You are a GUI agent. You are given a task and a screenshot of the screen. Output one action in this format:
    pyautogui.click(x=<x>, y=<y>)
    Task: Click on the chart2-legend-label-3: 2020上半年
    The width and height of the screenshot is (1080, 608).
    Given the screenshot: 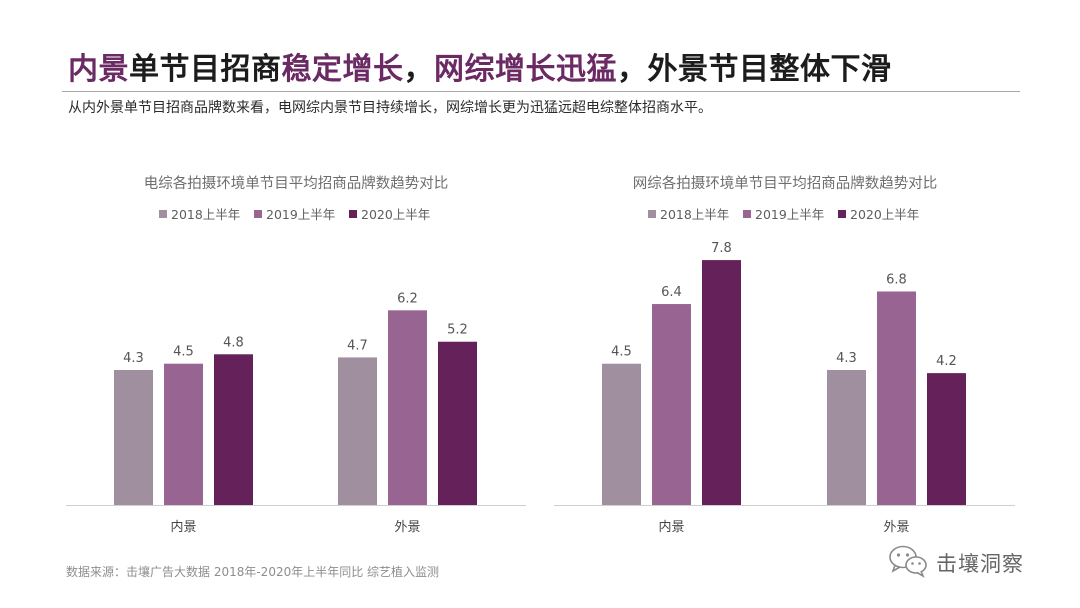 What is the action you would take?
    pyautogui.click(x=884, y=214)
    